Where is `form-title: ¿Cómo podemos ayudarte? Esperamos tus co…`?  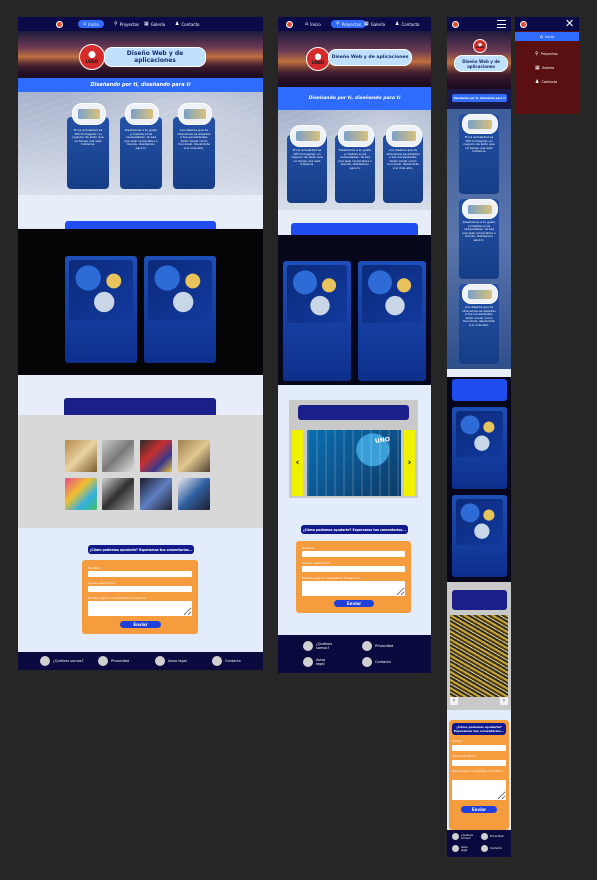
form-title: ¿Cómo podemos ayudarte? Esperamos tus co… is located at coordinates (141, 549).